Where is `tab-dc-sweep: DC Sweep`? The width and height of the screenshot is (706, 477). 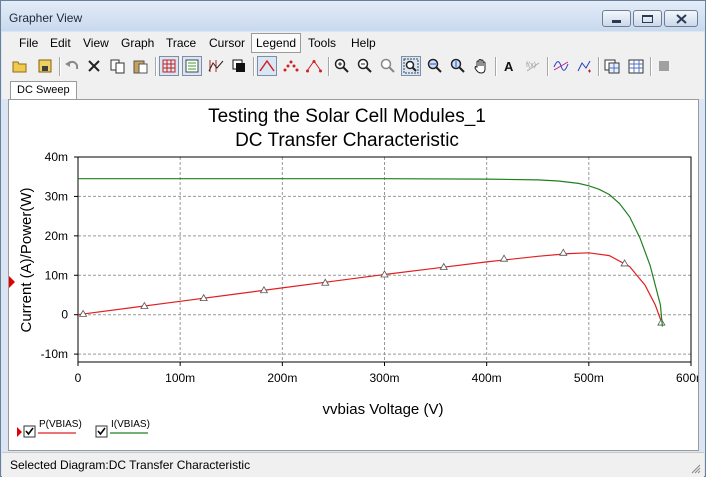 tab-dc-sweep: DC Sweep is located at coordinates (43, 90).